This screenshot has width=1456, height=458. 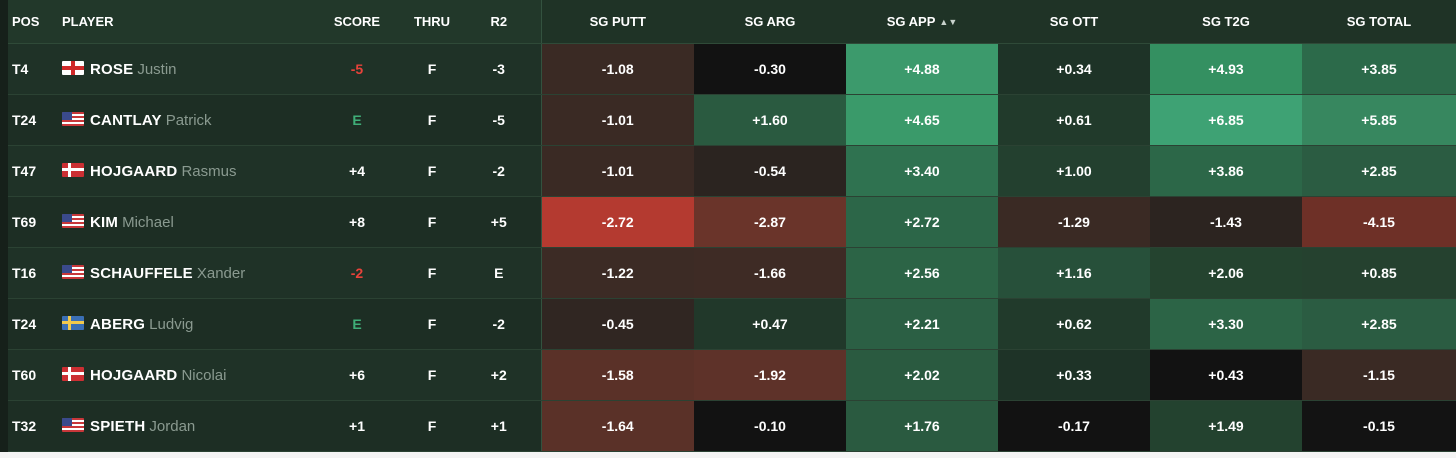 What do you see at coordinates (499, 69) in the screenshot?
I see `r2-cell: -3` at bounding box center [499, 69].